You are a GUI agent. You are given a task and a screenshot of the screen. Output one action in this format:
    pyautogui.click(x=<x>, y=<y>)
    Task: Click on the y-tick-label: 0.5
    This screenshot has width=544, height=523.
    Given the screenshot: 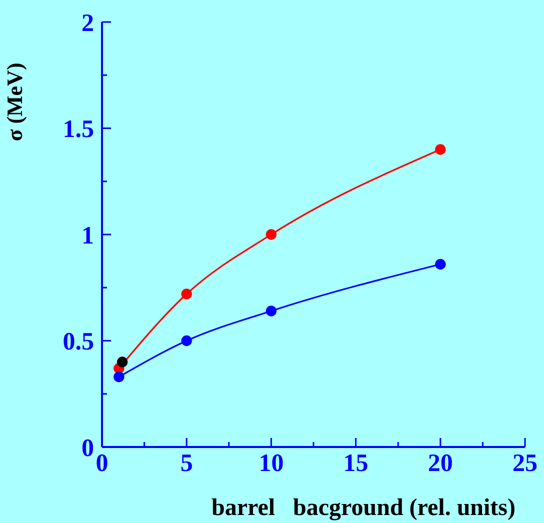 What is the action you would take?
    pyautogui.click(x=78, y=342)
    